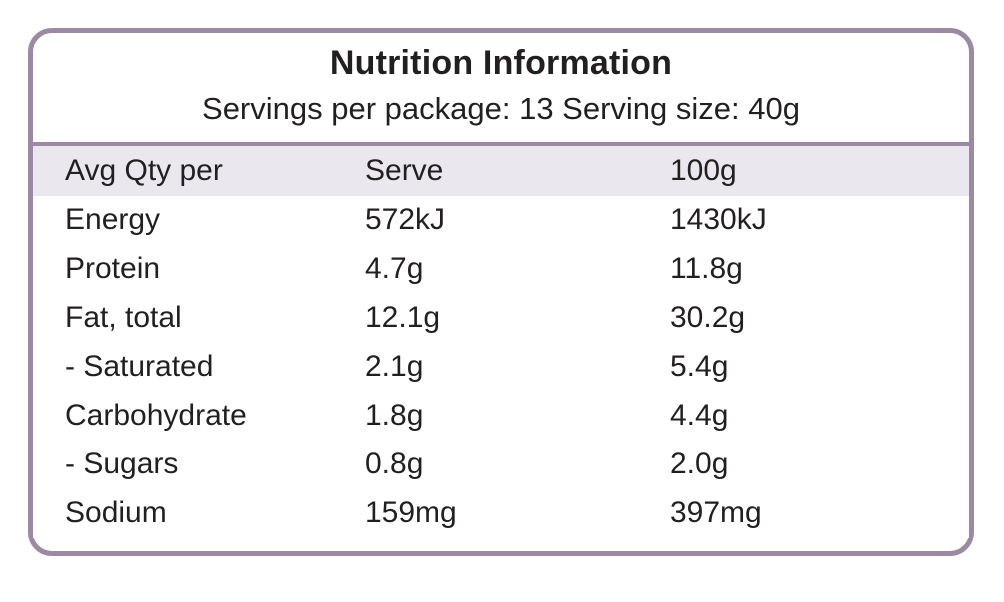 This screenshot has width=1004, height=602. I want to click on table-row: Protein 4.7g 11.8g, so click(501, 269).